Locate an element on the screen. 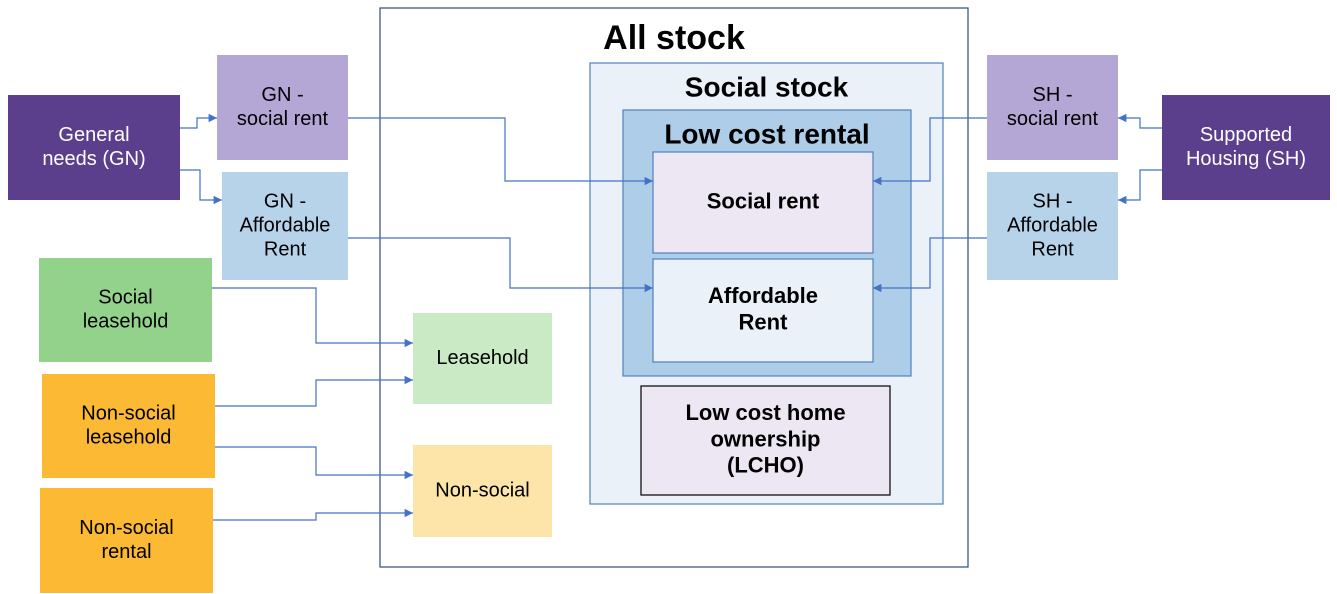 This screenshot has height=594, width=1337. box-label: All stock is located at coordinates (674, 38).